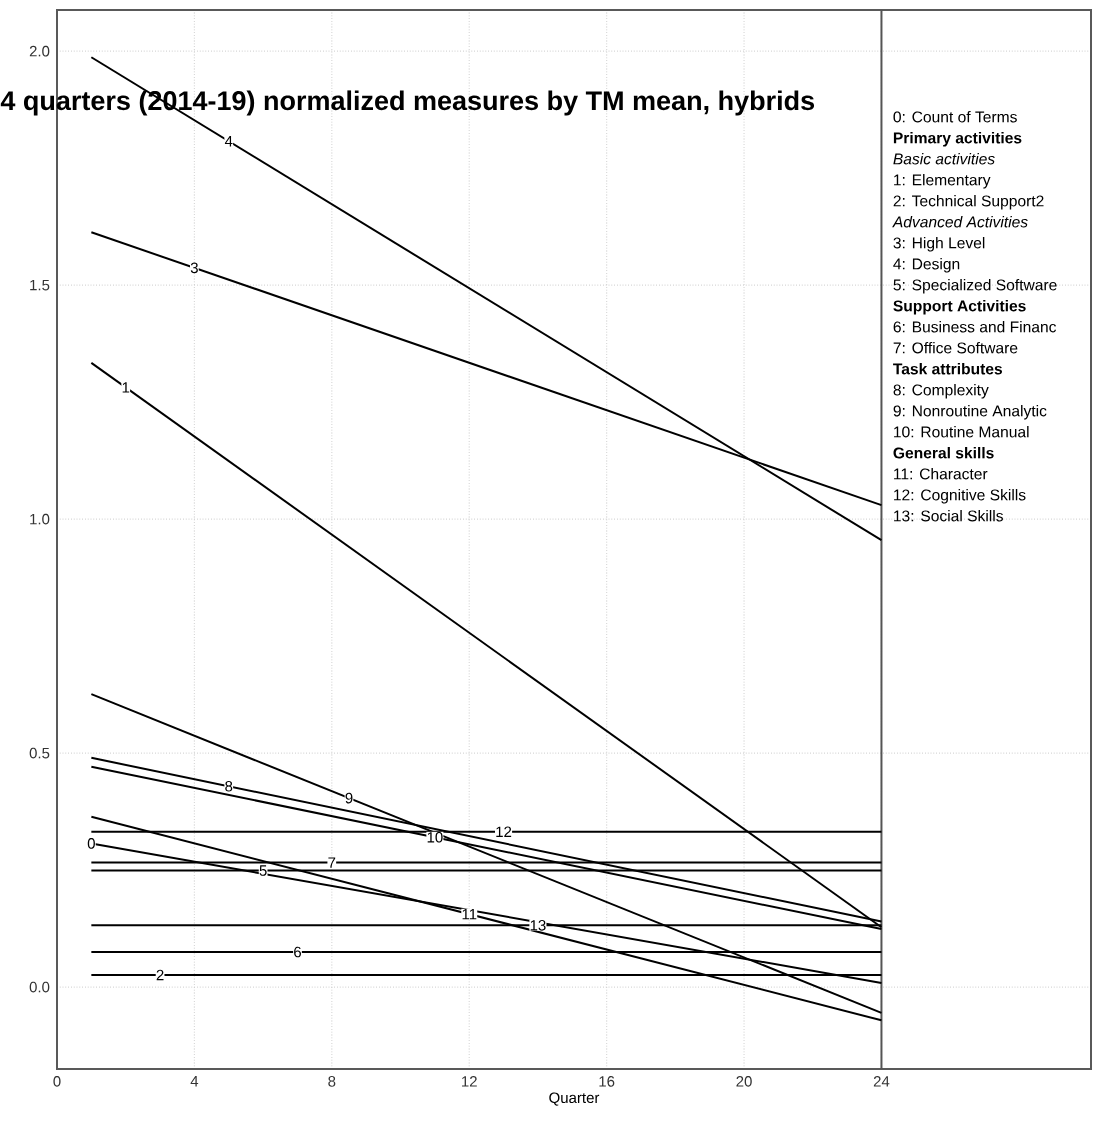 This screenshot has width=1093, height=1123. I want to click on series-label: 4, so click(228, 141).